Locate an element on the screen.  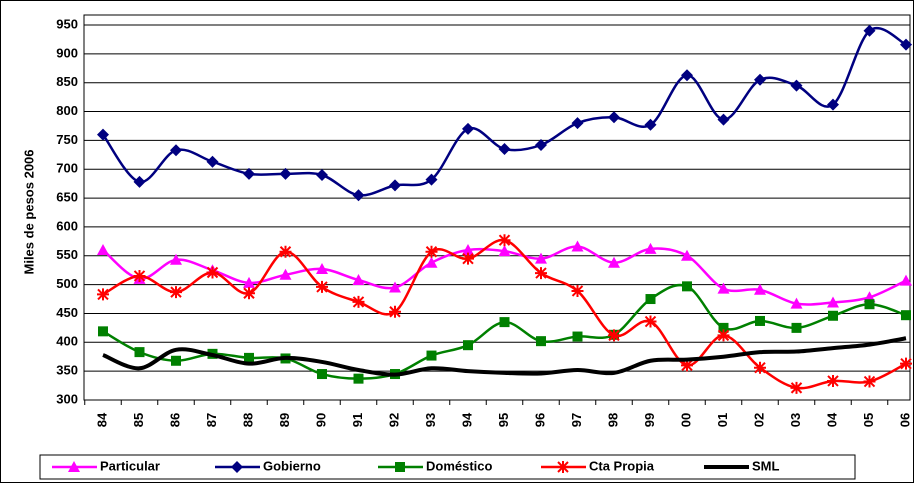
legend-label: SML is located at coordinates (766, 465).